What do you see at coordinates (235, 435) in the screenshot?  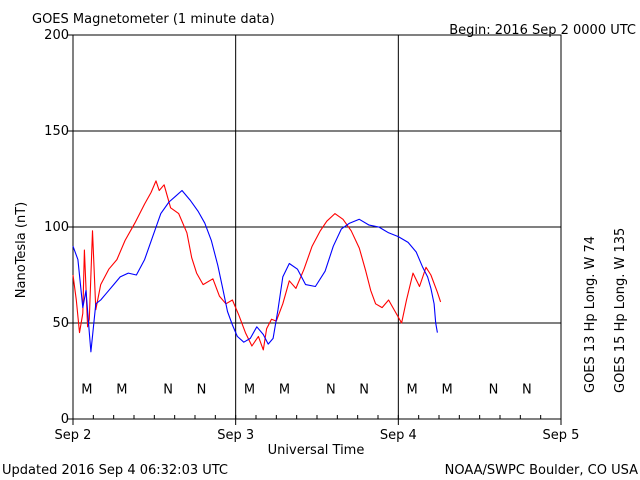 I see `x-tick-label: Sep 3` at bounding box center [235, 435].